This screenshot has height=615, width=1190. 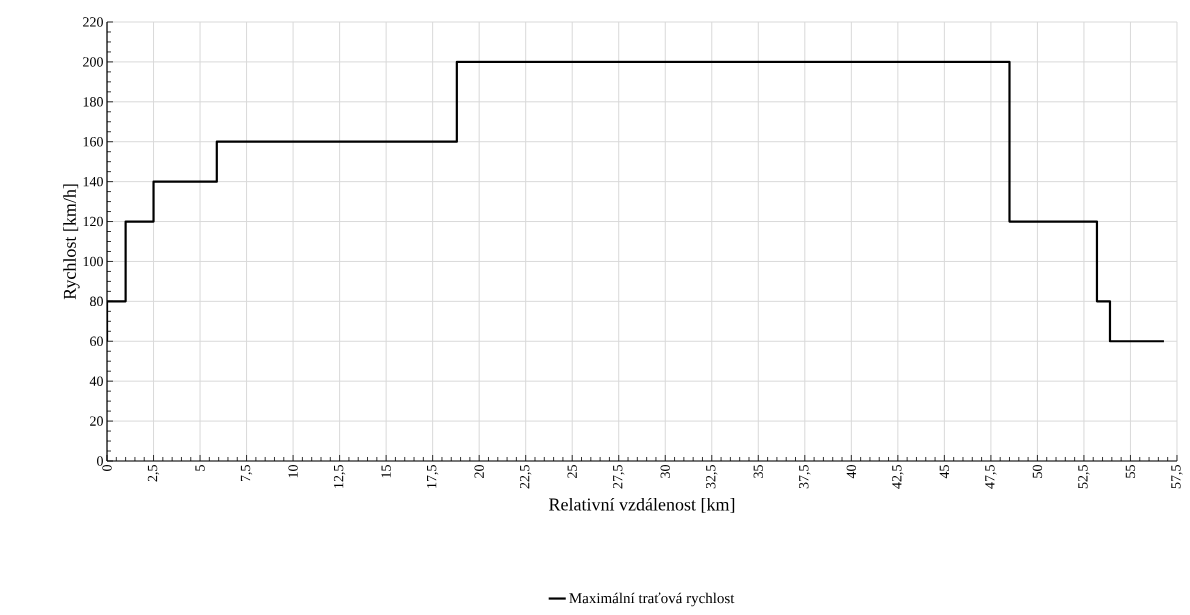 What do you see at coordinates (1177, 477) in the screenshot?
I see `x-tick-label: 57,5` at bounding box center [1177, 477].